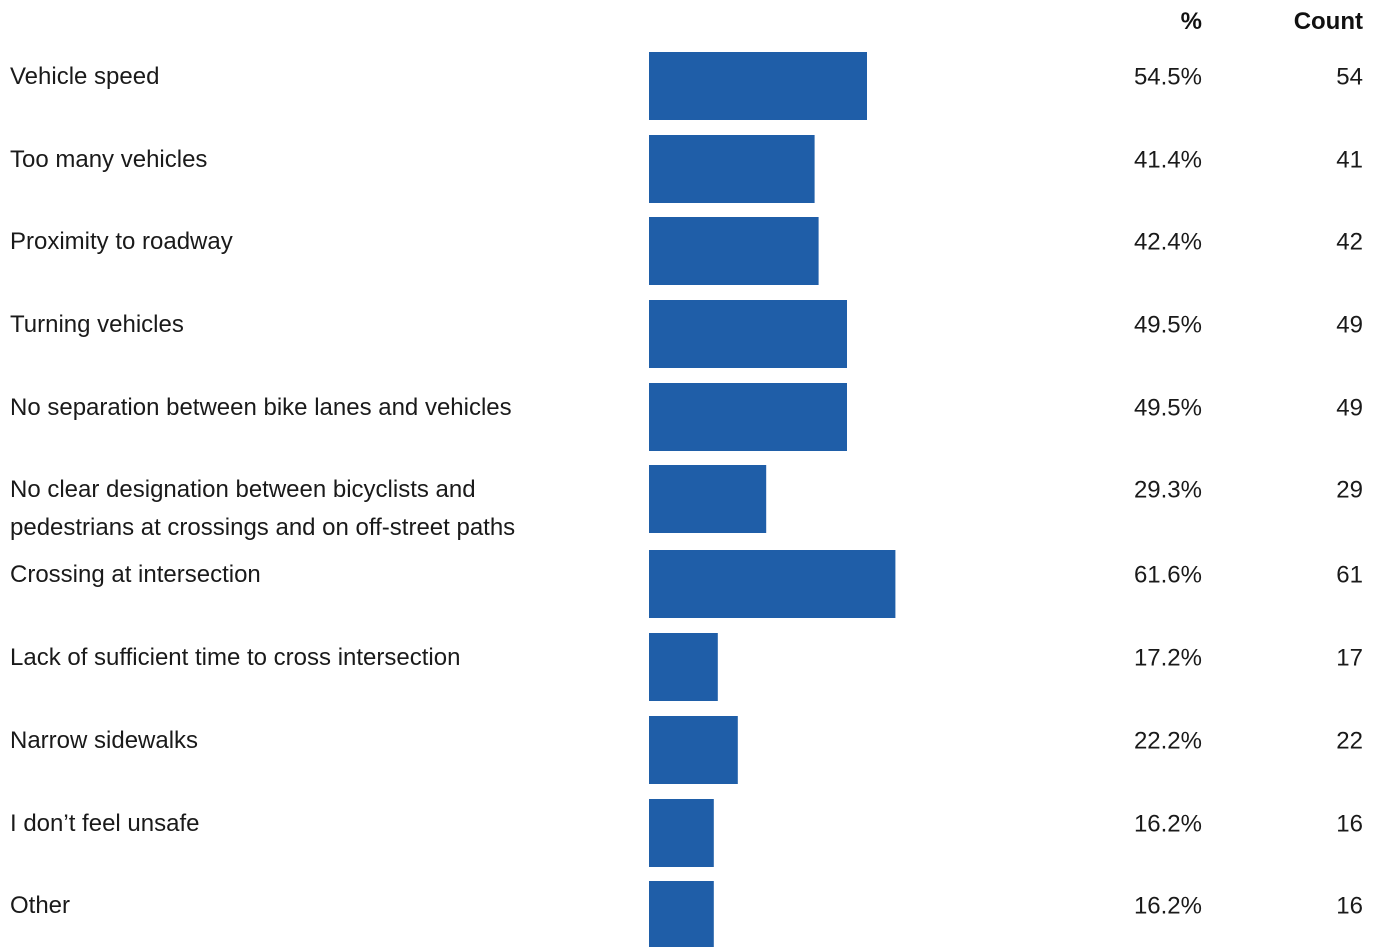 The image size is (1375, 947). I want to click on percent-label: 61.6%, so click(1168, 574).